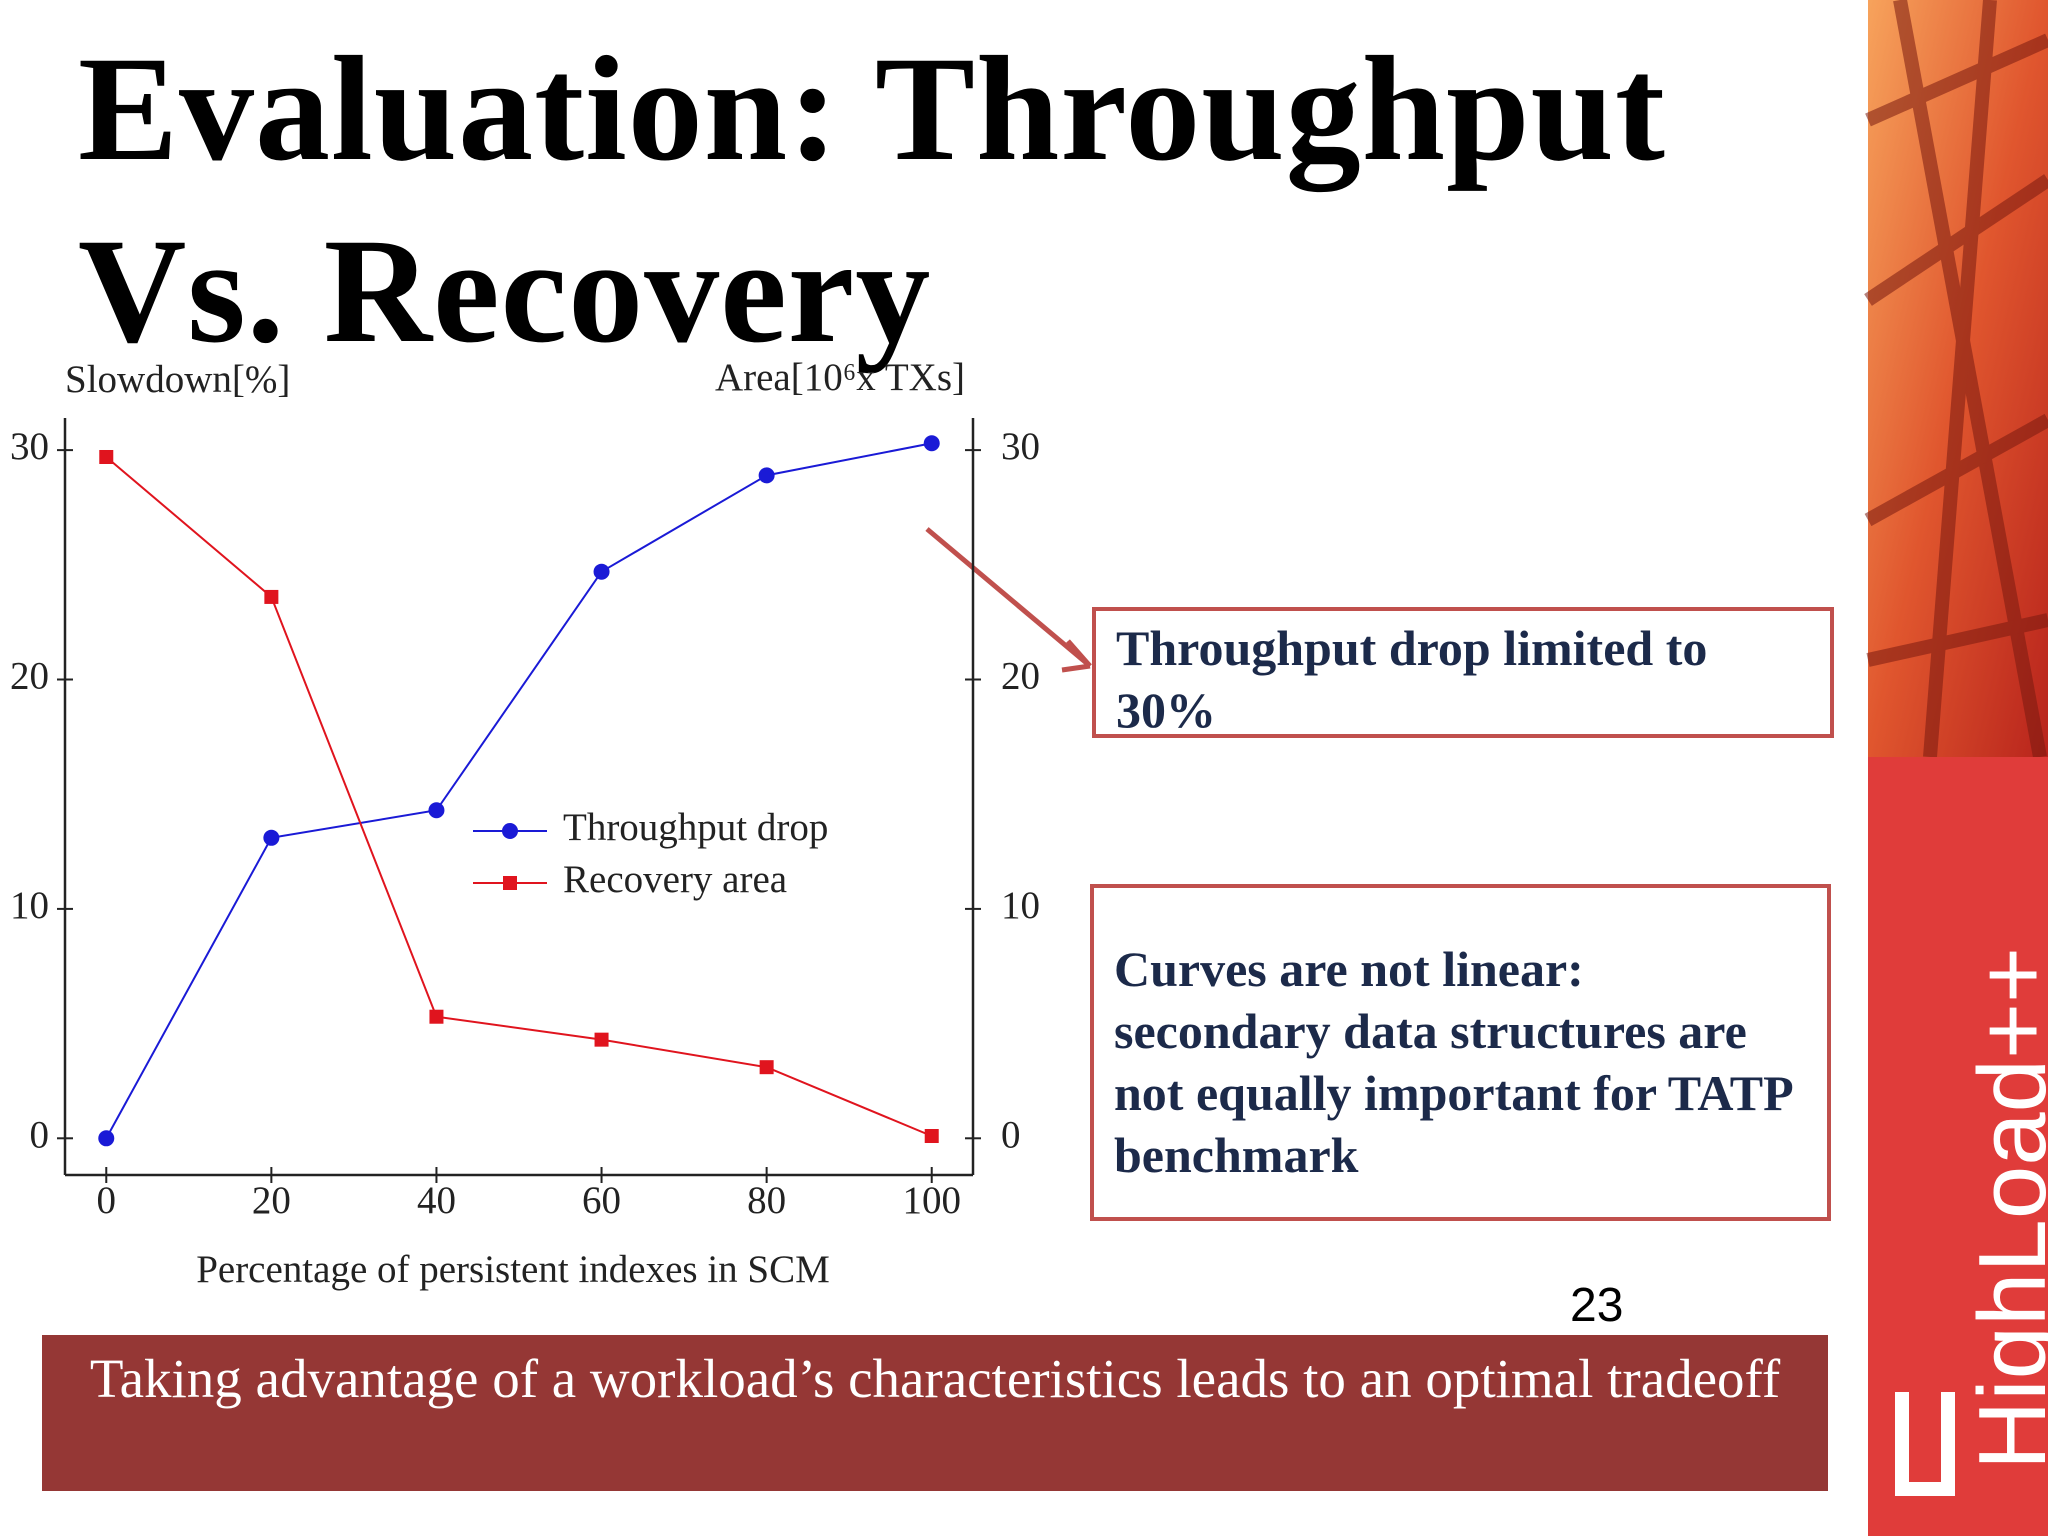 Image resolution: width=2048 pixels, height=1536 pixels. Describe the element at coordinates (1020, 905) in the screenshot. I see `y2-tick-label: 10` at that location.